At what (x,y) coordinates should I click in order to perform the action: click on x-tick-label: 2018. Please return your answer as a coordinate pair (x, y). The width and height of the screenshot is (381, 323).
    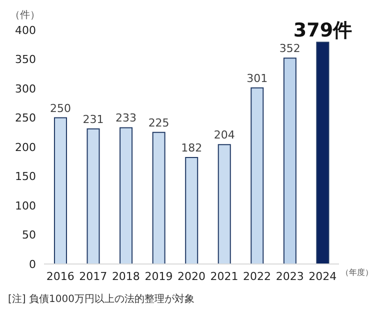
    Looking at the image, I should click on (126, 276).